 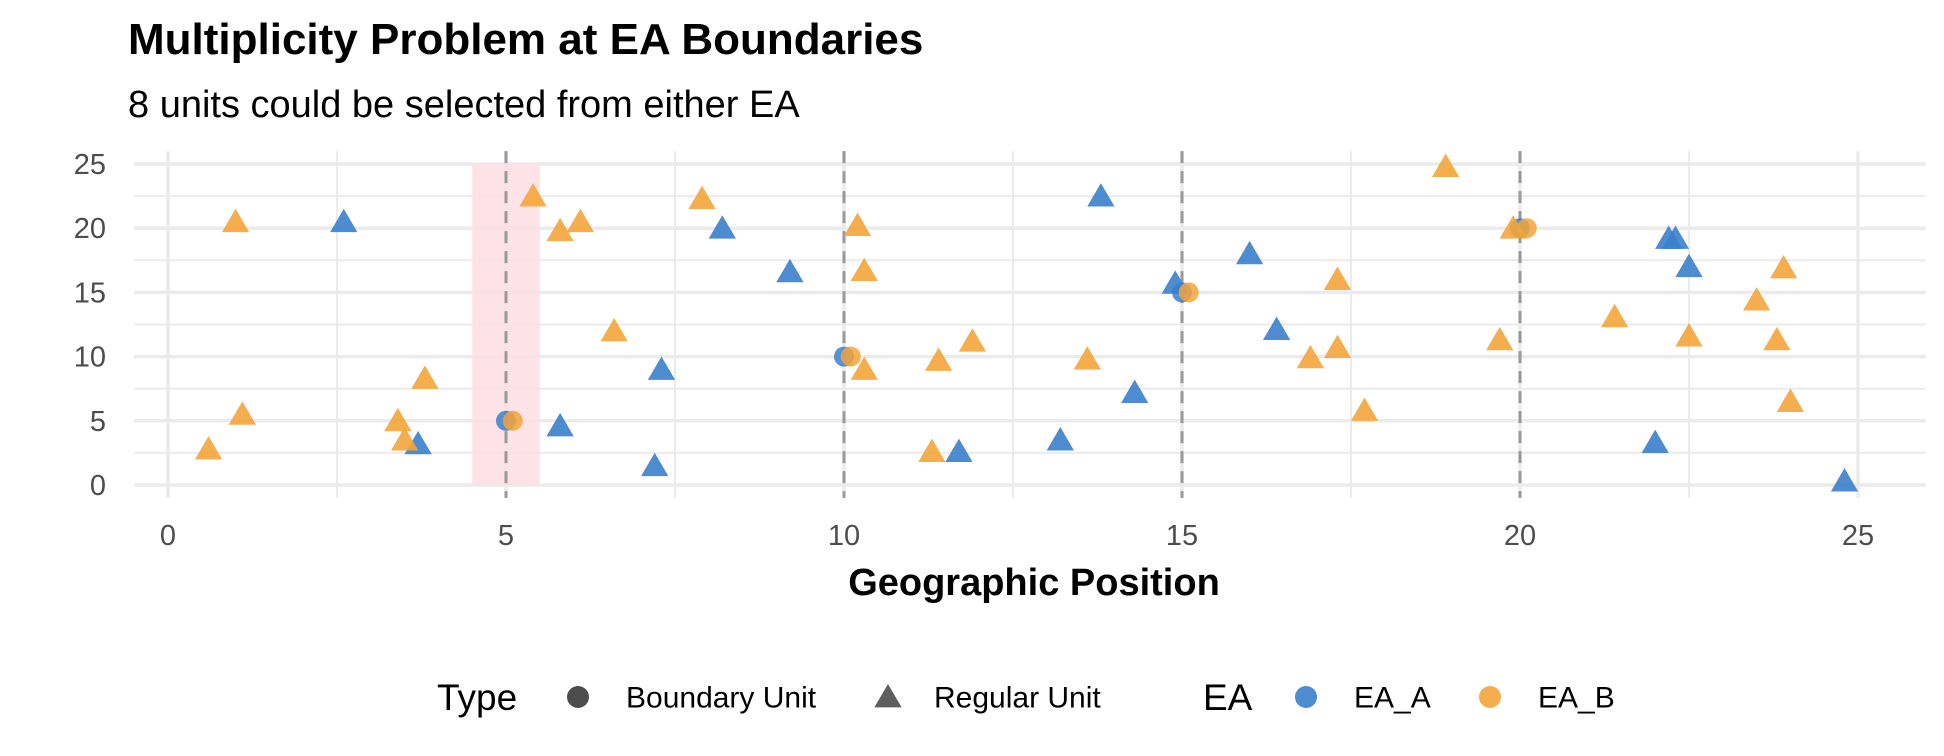 What do you see at coordinates (506, 536) in the screenshot?
I see `x-tick-label: 5` at bounding box center [506, 536].